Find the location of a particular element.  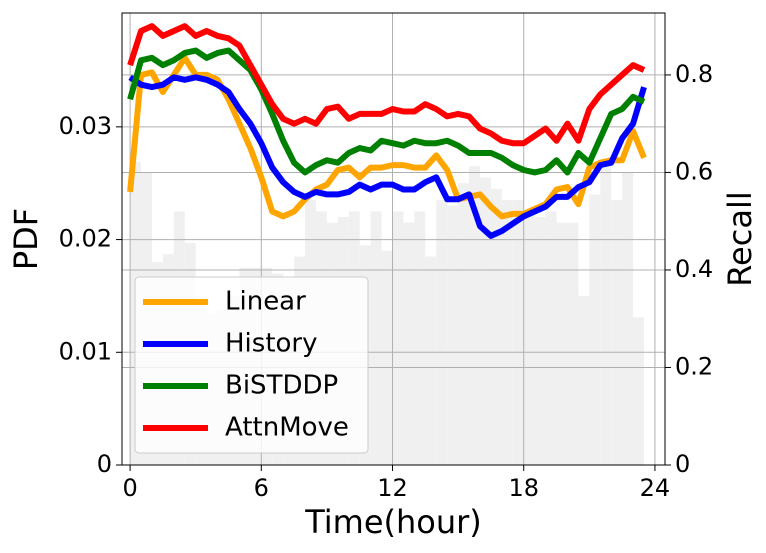

y-axis-label: PDF is located at coordinates (26, 239).